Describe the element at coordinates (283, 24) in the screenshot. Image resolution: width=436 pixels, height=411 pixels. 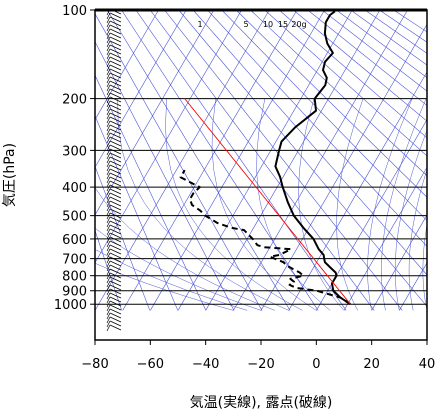
I see `mixing-ratio-label: 15` at that location.